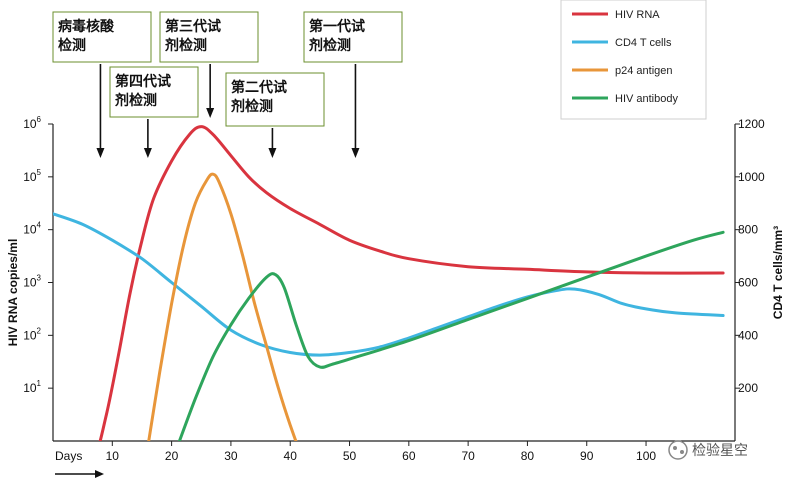  I want to click on y-right-tick-label: 600, so click(748, 283).